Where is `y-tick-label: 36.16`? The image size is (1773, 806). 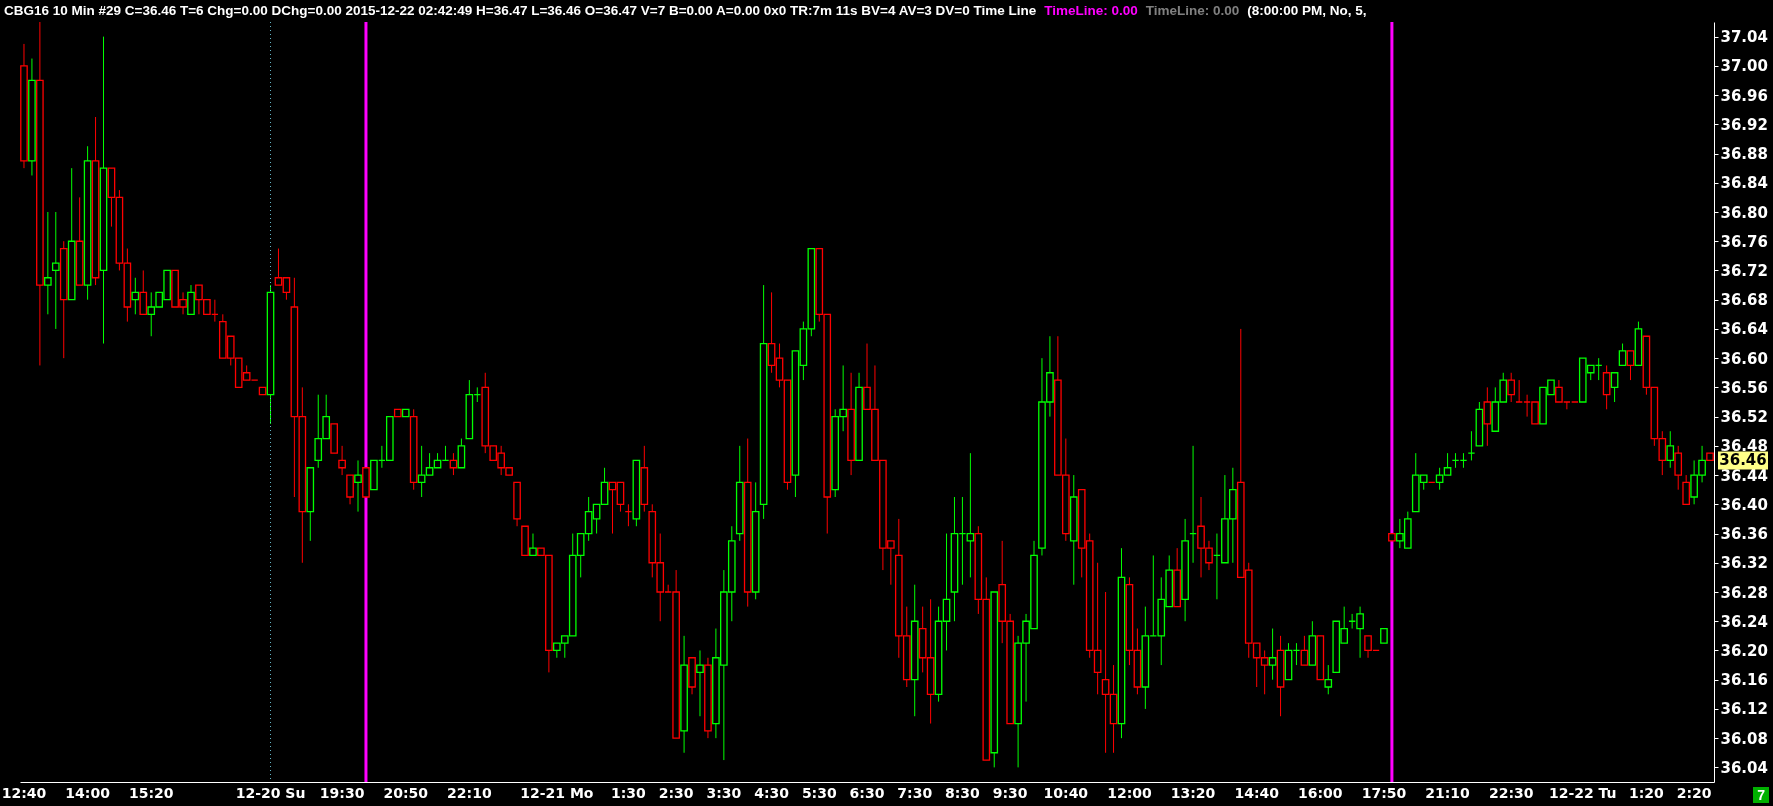
y-tick-label: 36.16 is located at coordinates (1744, 680).